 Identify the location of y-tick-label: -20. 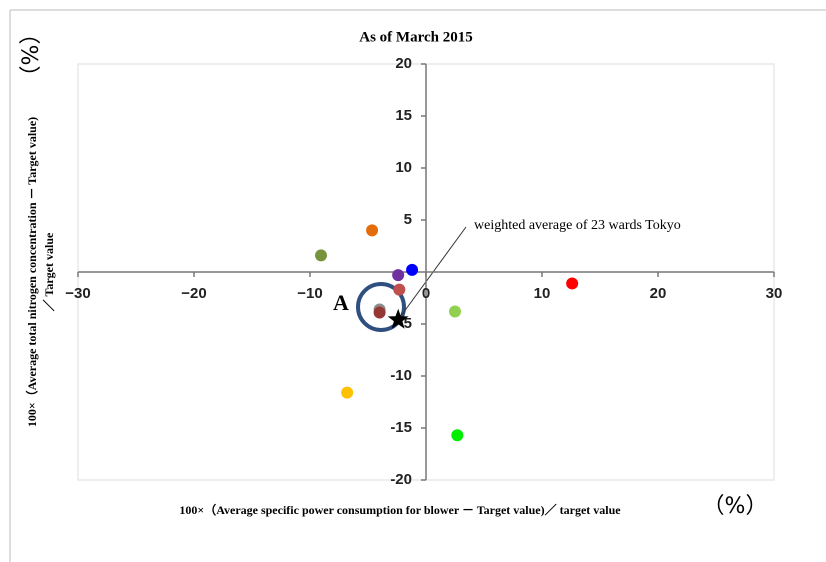
(401, 479).